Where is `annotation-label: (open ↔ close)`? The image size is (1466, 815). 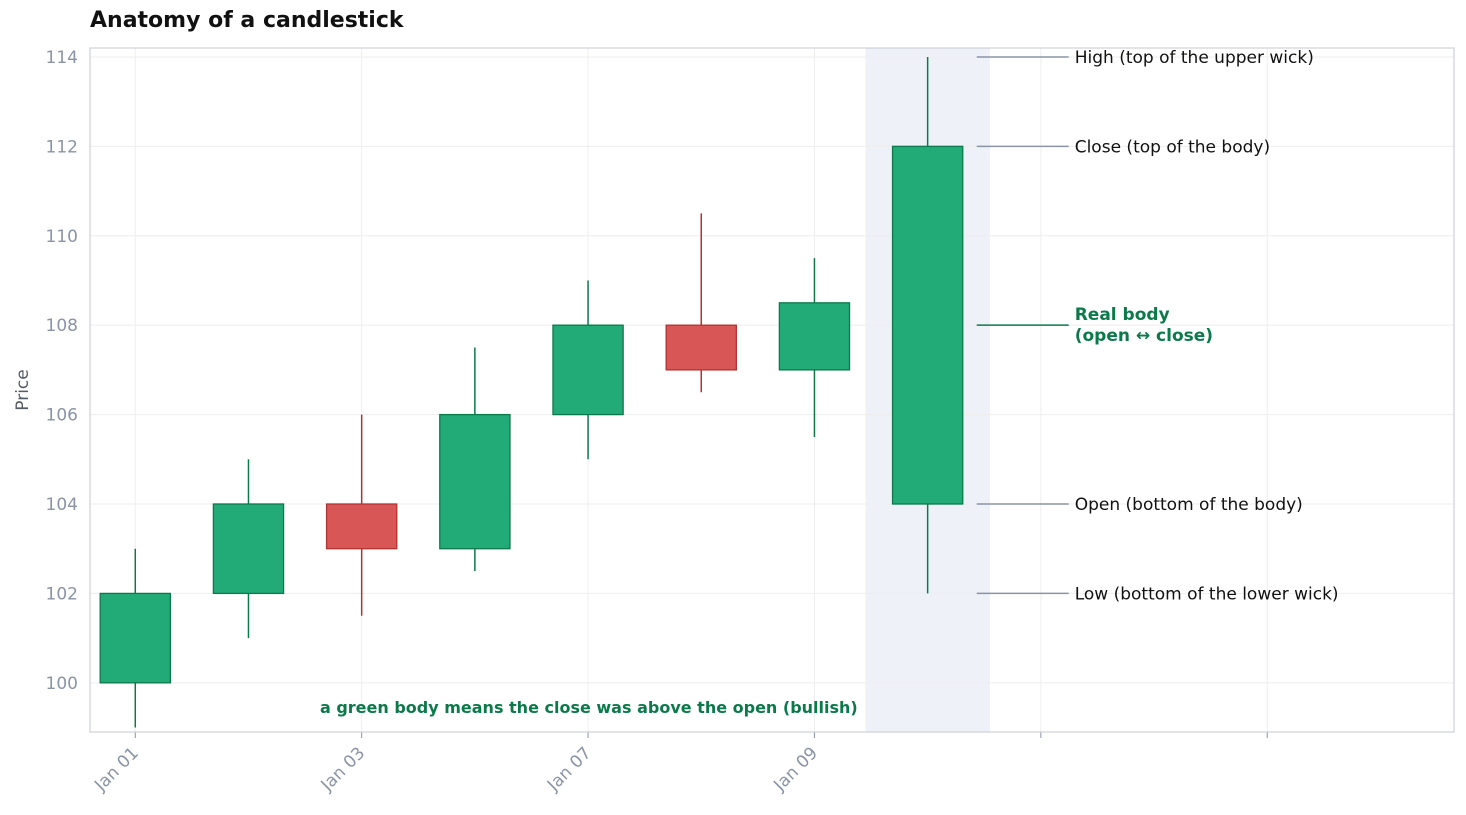 annotation-label: (open ↔ close) is located at coordinates (1144, 336).